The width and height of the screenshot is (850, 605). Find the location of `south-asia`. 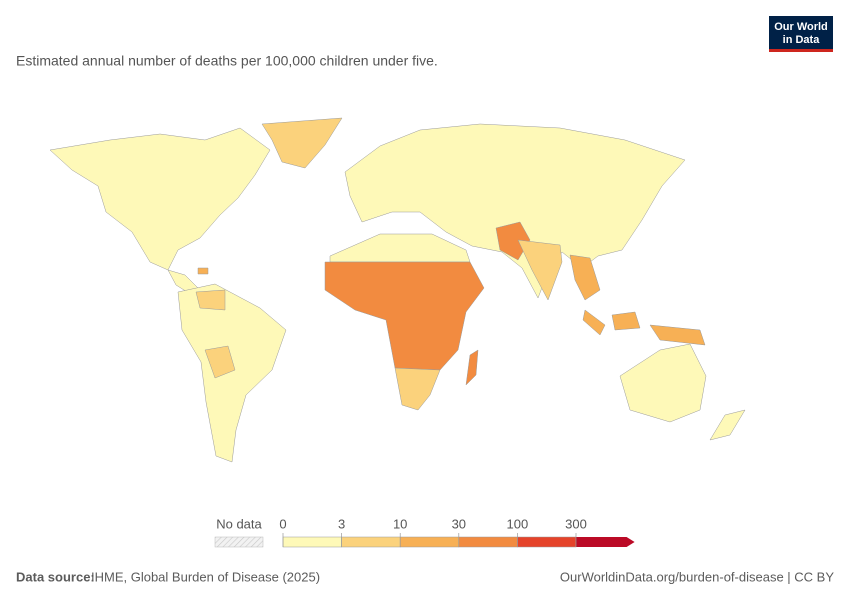

south-asia is located at coordinates (540, 270).